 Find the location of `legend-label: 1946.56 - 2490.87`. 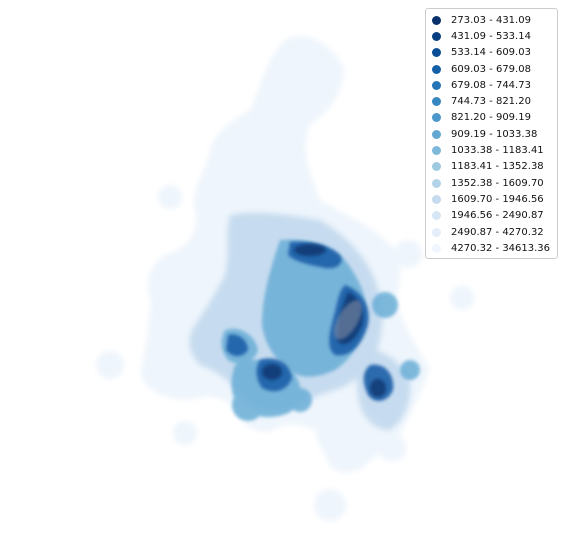

legend-label: 1946.56 - 2490.87 is located at coordinates (497, 216).